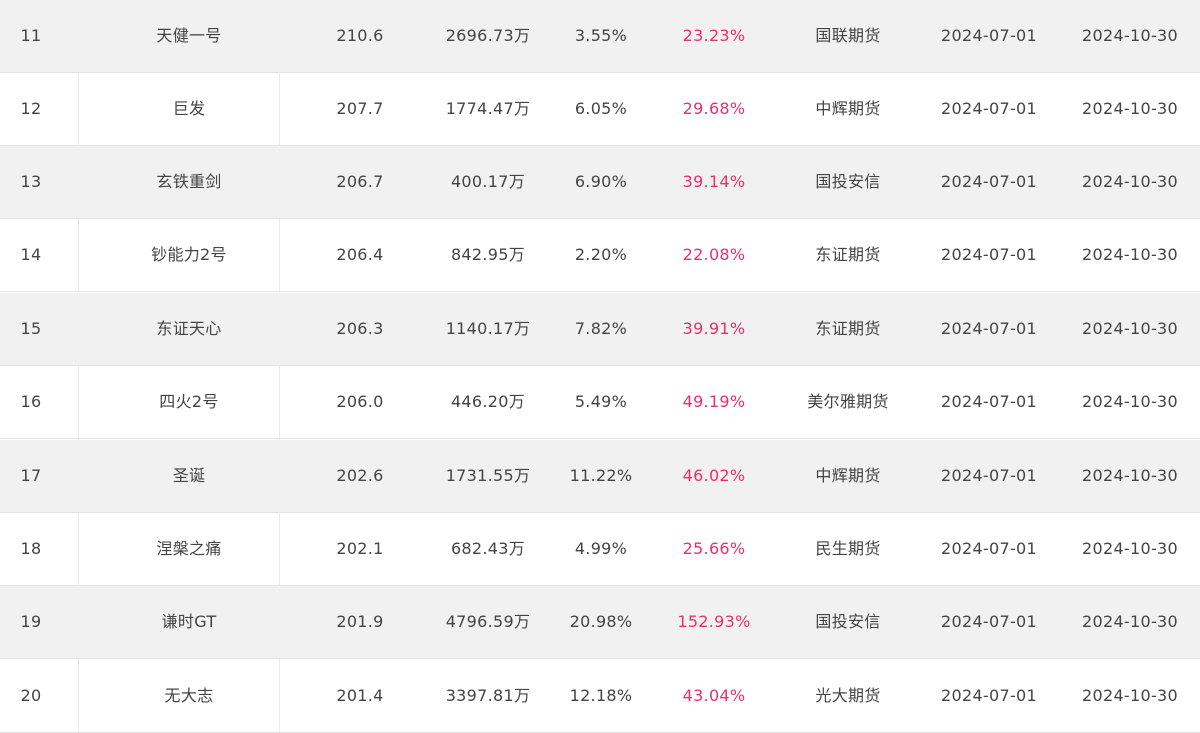  What do you see at coordinates (488, 475) in the screenshot?
I see `equity-cell: 1731.55万` at bounding box center [488, 475].